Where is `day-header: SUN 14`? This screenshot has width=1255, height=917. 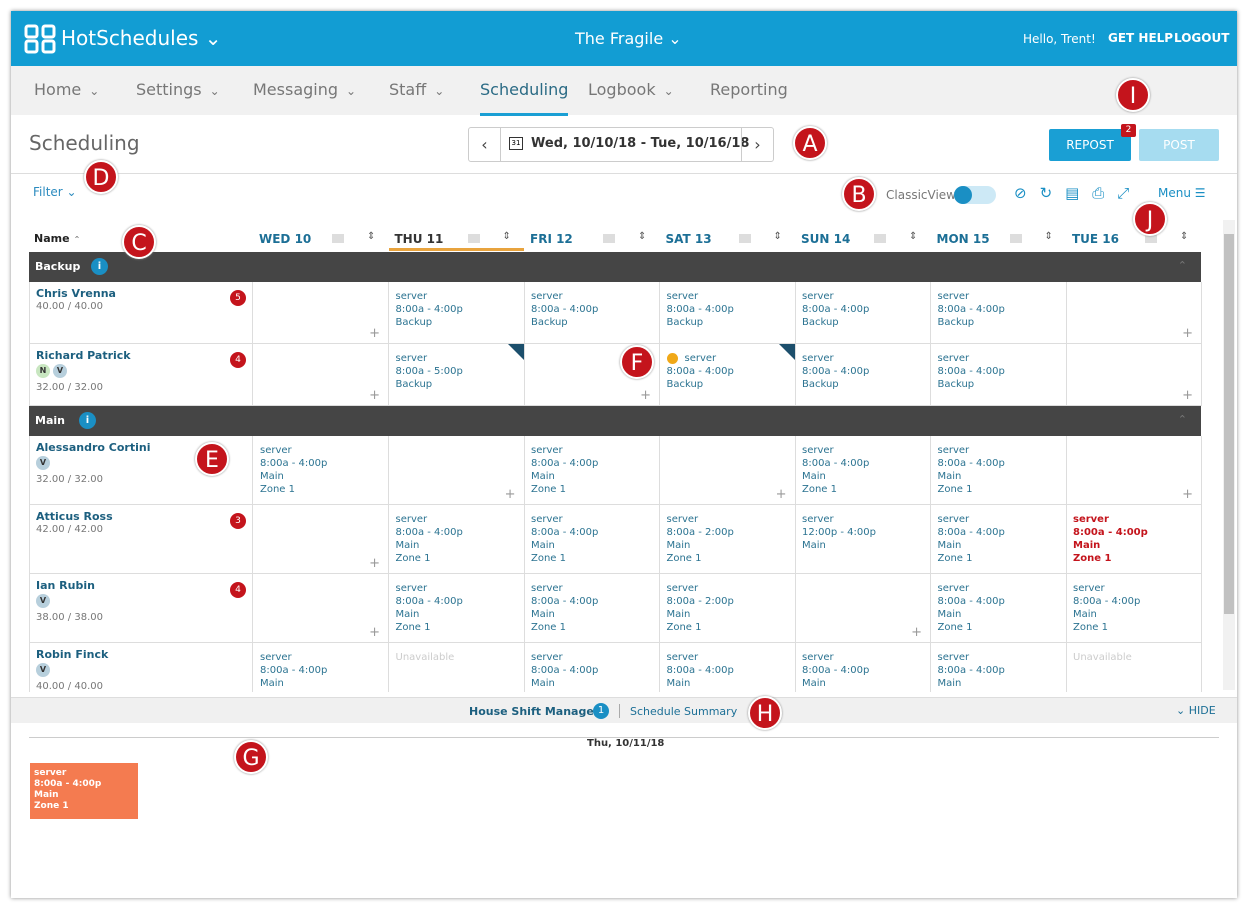
day-header: SUN 14 is located at coordinates (826, 239).